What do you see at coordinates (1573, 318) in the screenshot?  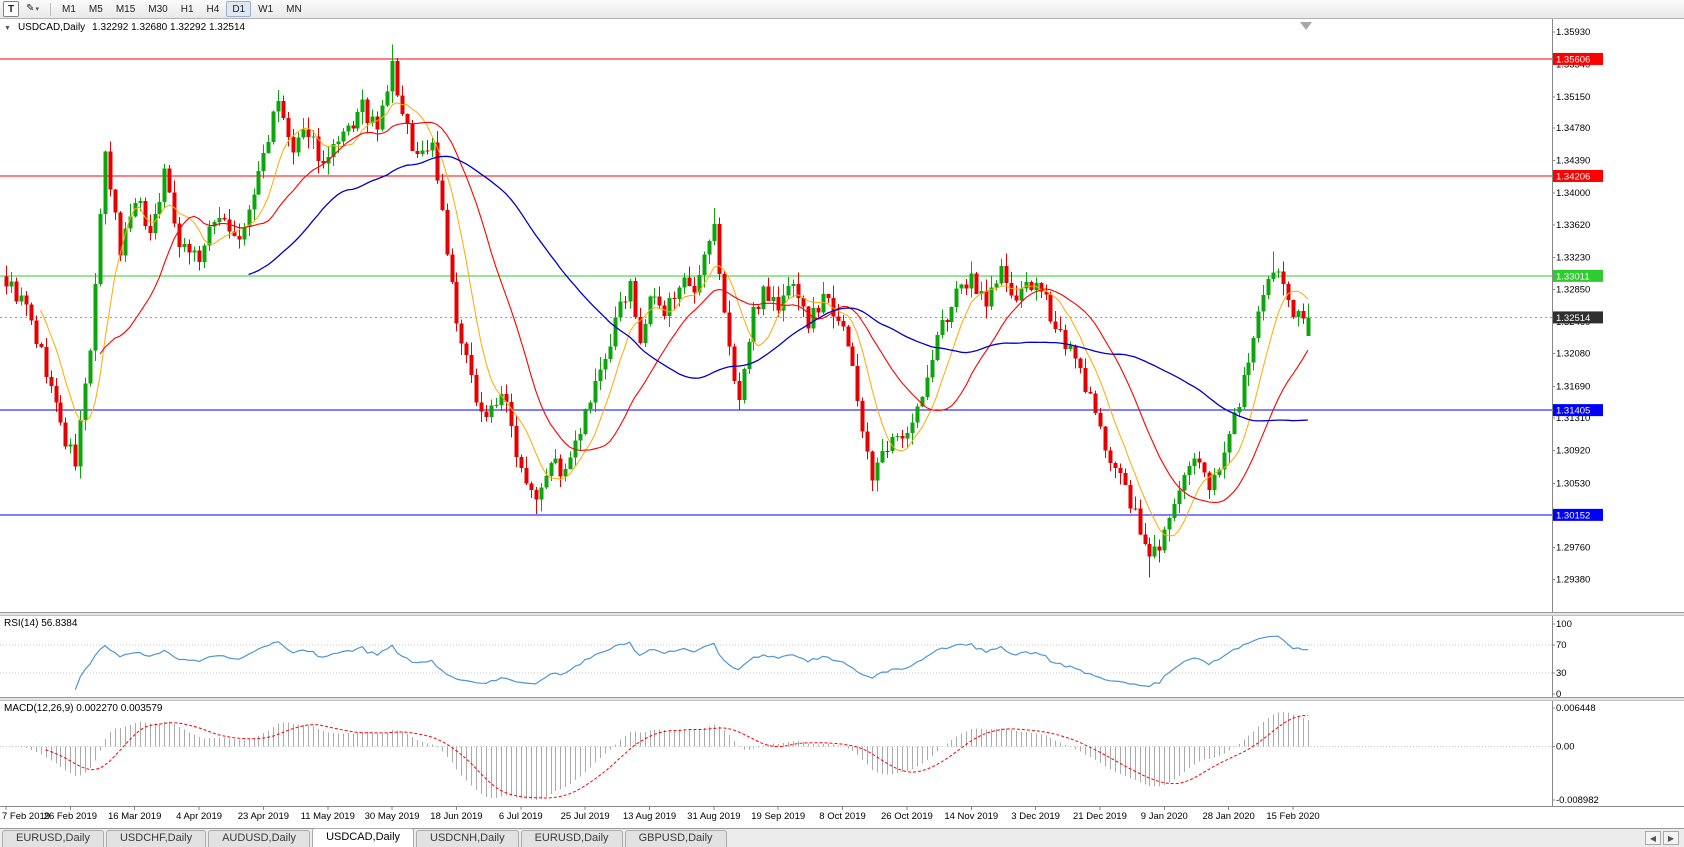 I see `svg-text: 1.32514` at bounding box center [1573, 318].